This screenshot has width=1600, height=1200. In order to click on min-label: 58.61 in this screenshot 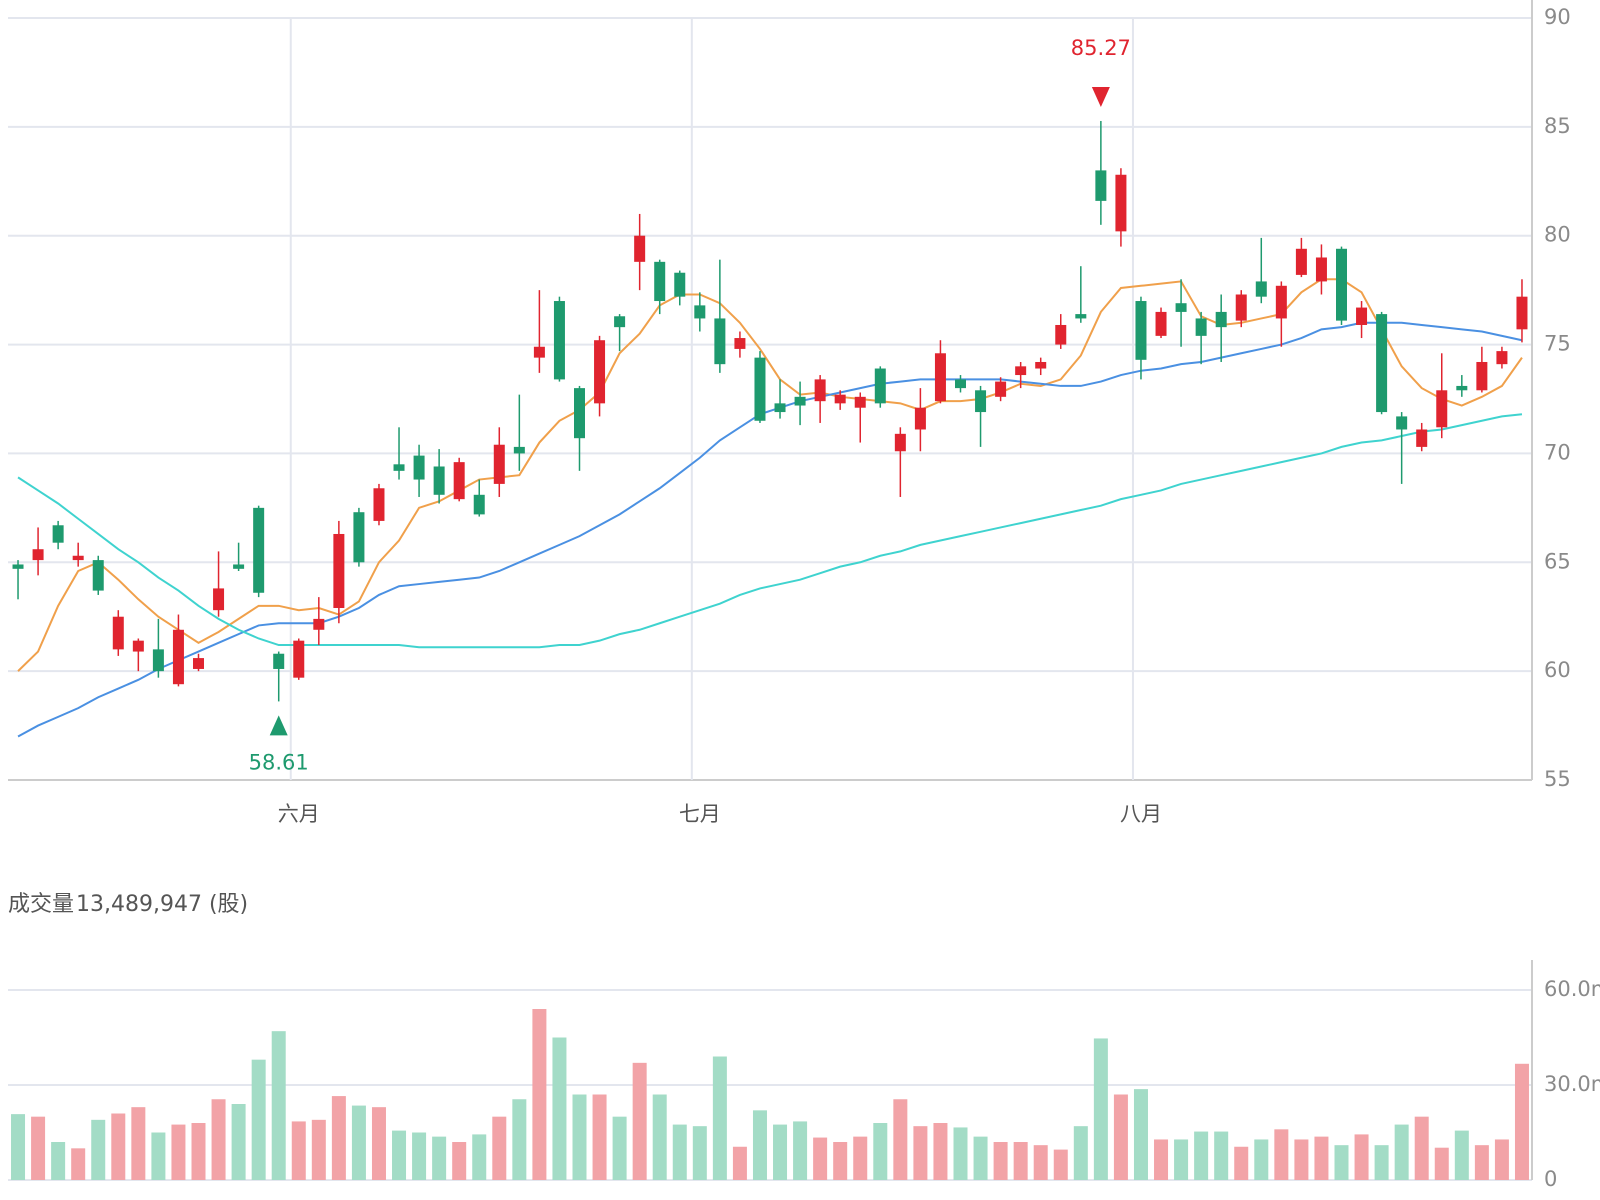, I will do `click(279, 762)`.